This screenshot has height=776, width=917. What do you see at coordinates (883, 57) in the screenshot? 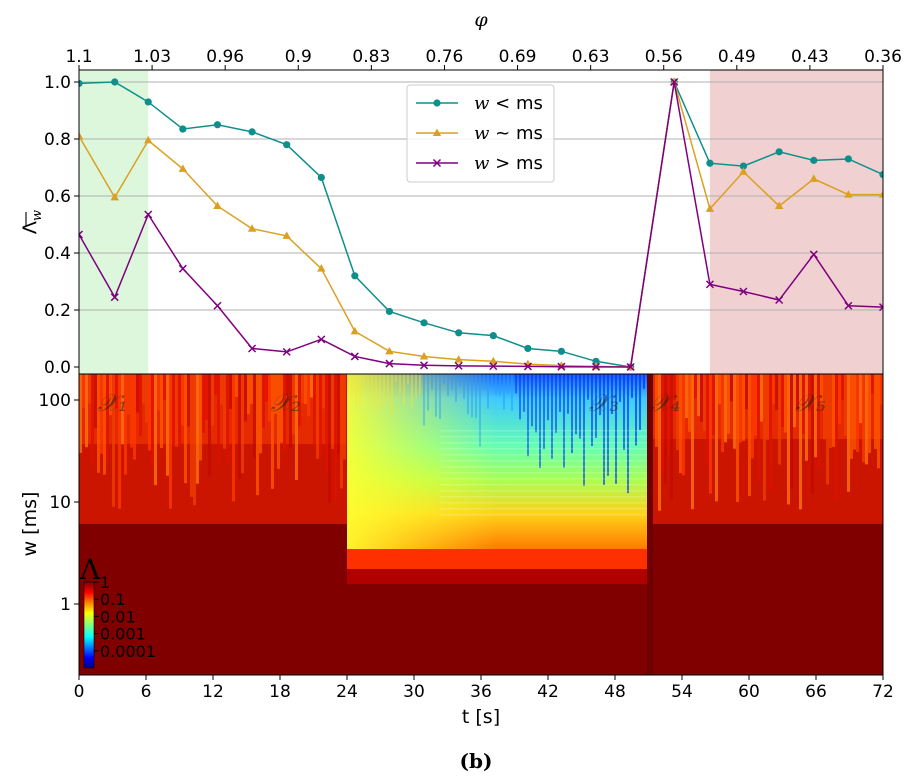
I see `top-tick-label: 0.36` at bounding box center [883, 57].